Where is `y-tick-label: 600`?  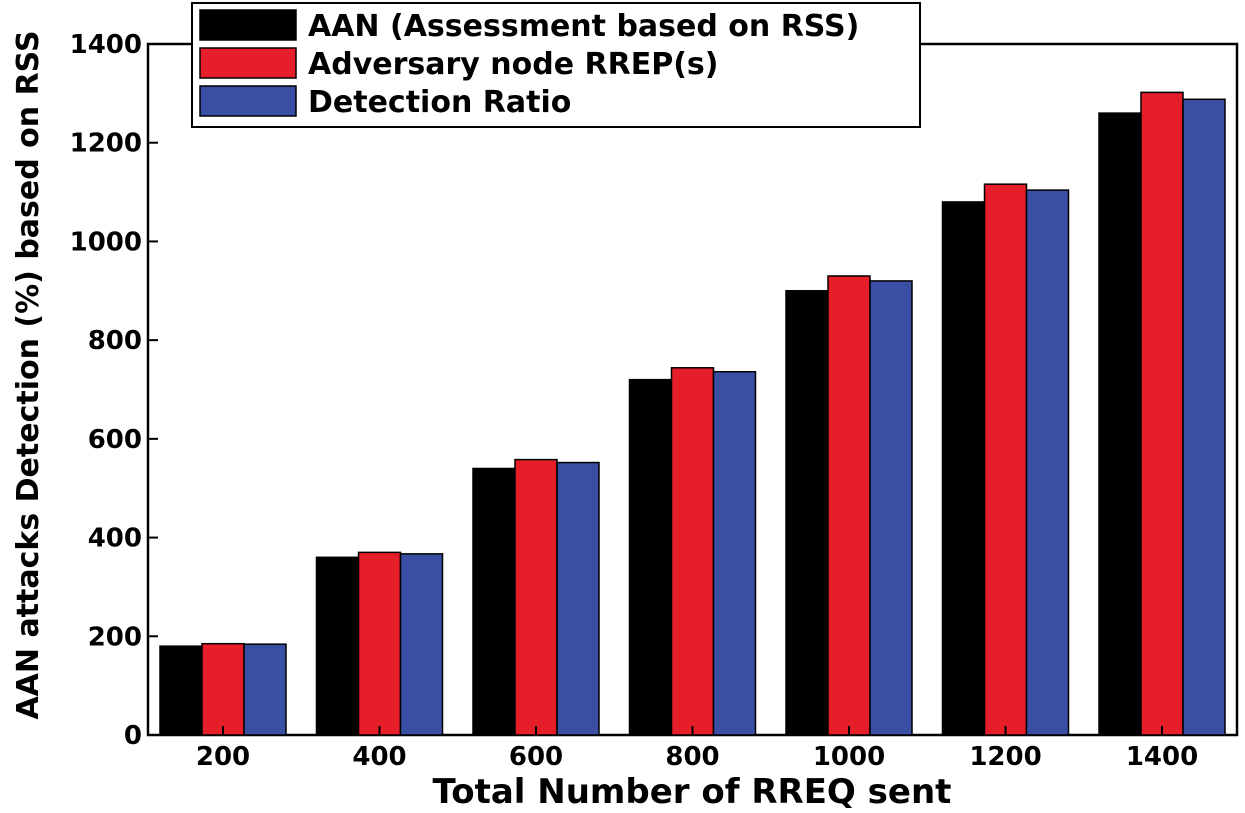 y-tick-label: 600 is located at coordinates (115, 440).